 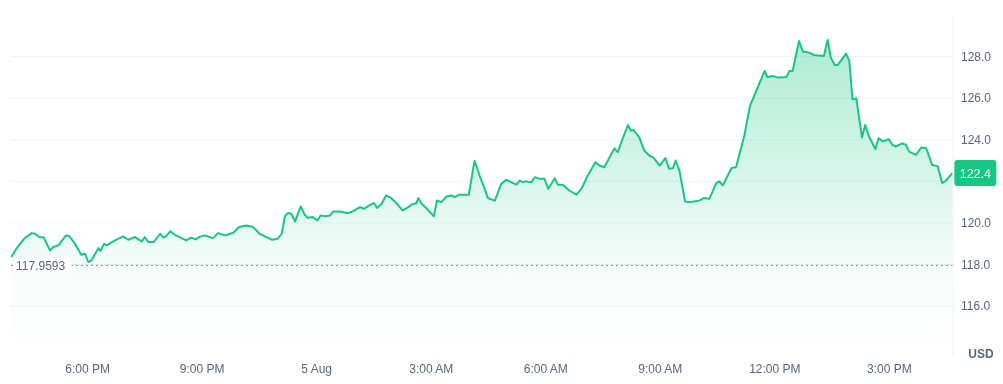 I want to click on y-tick-label: 128.0, so click(x=976, y=56).